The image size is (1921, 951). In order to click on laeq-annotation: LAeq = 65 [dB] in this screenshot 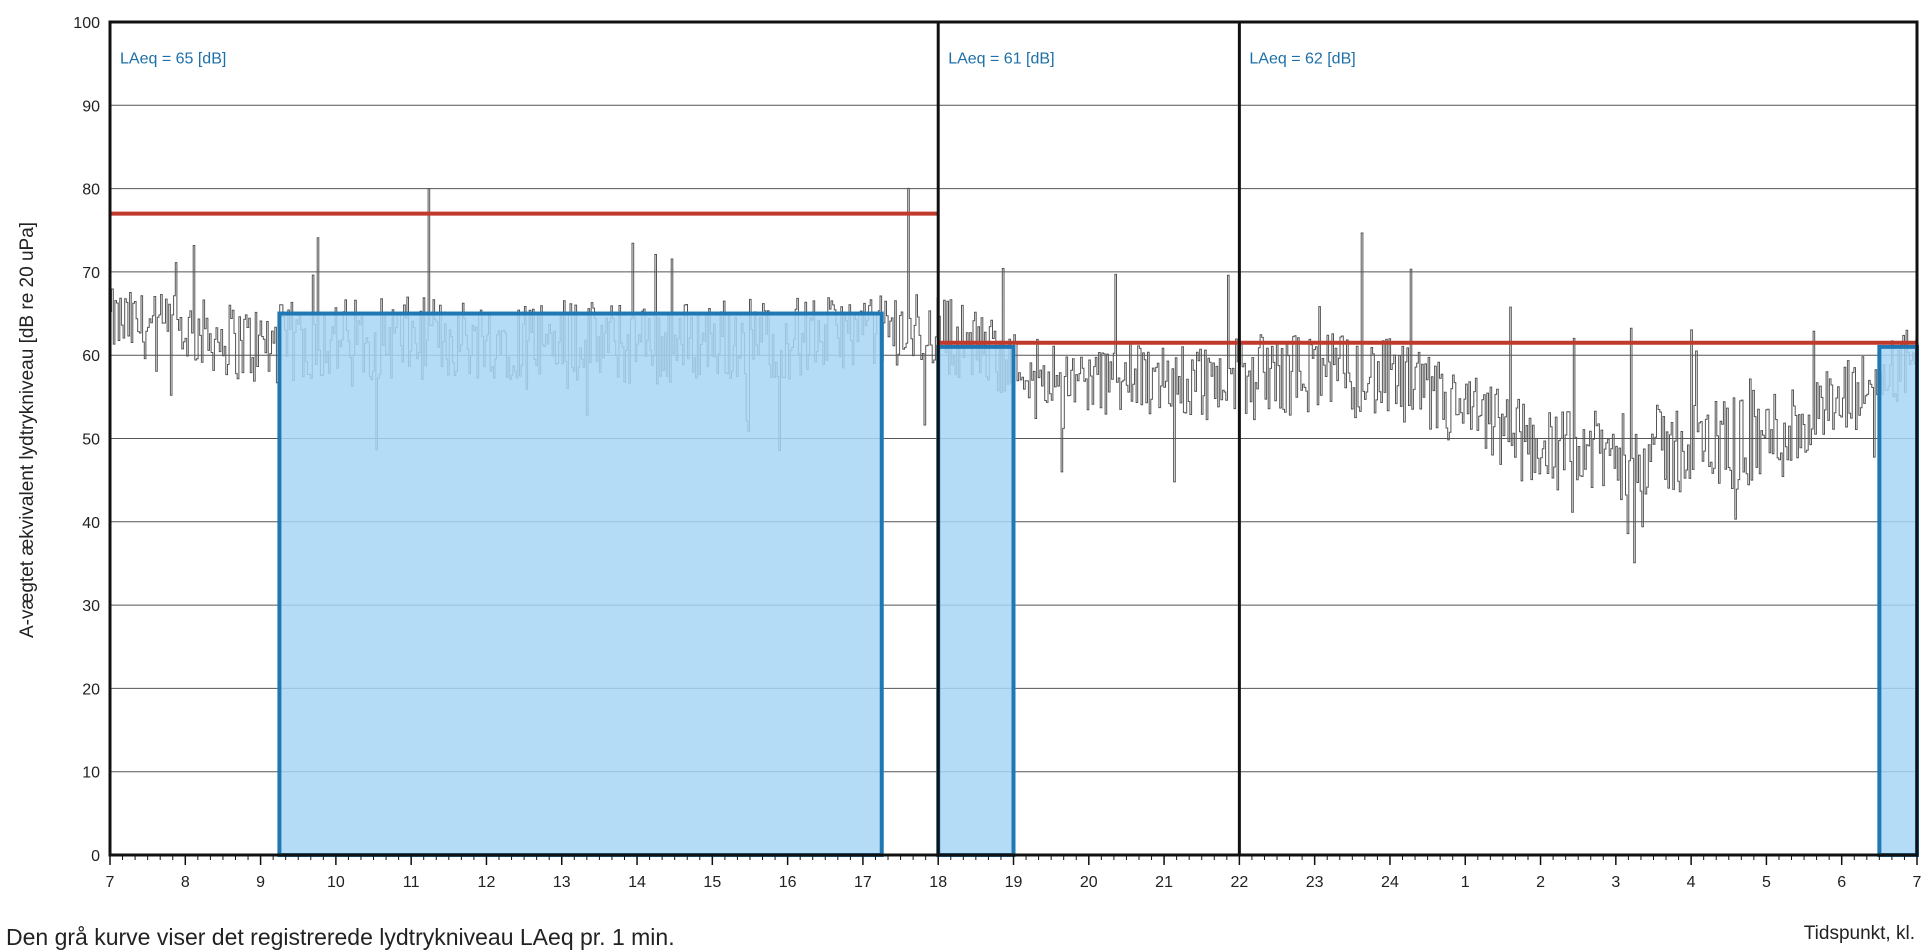, I will do `click(173, 59)`.